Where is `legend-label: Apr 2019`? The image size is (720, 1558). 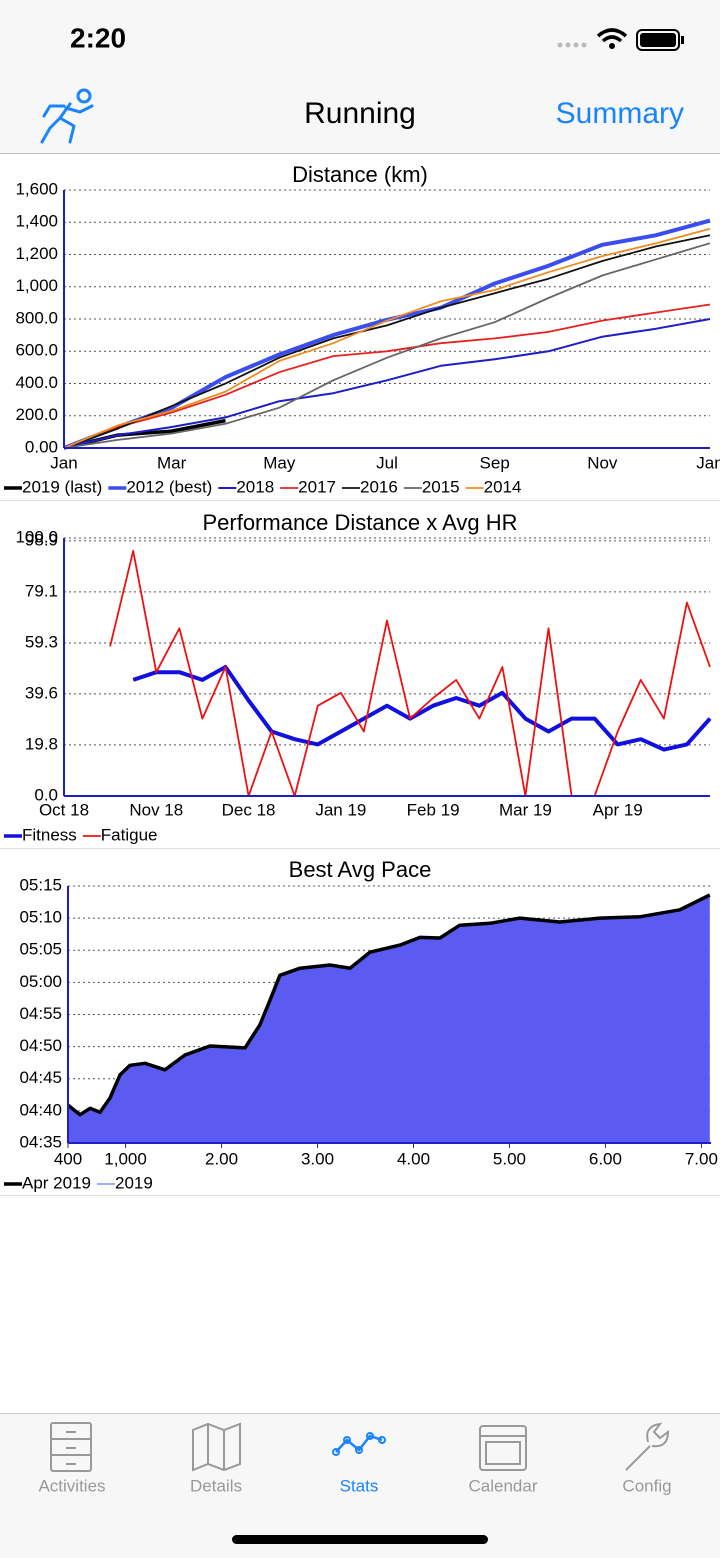
legend-label: Apr 2019 is located at coordinates (56, 1182).